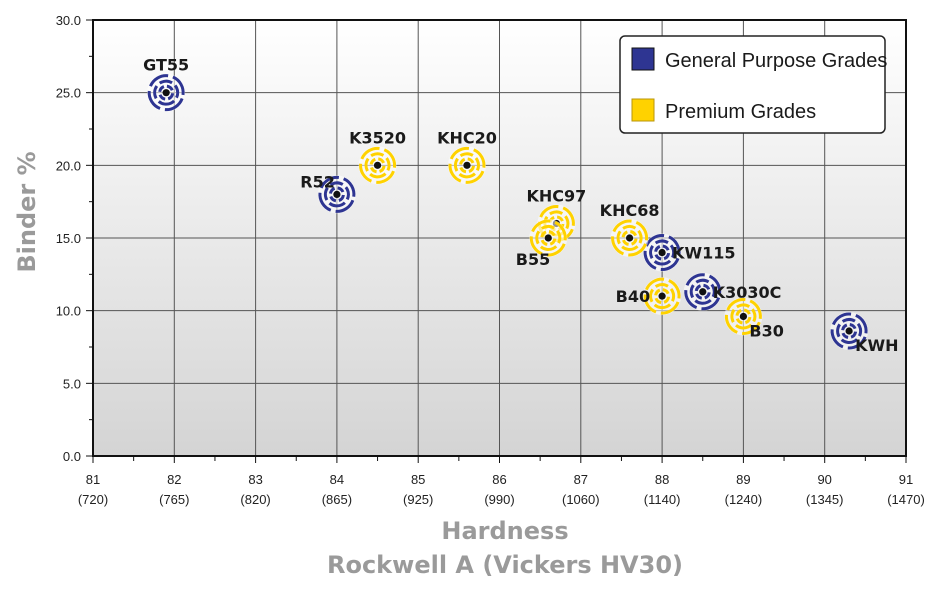 The height and width of the screenshot is (596, 950). I want to click on x-axis-title: Hardness, so click(504, 531).